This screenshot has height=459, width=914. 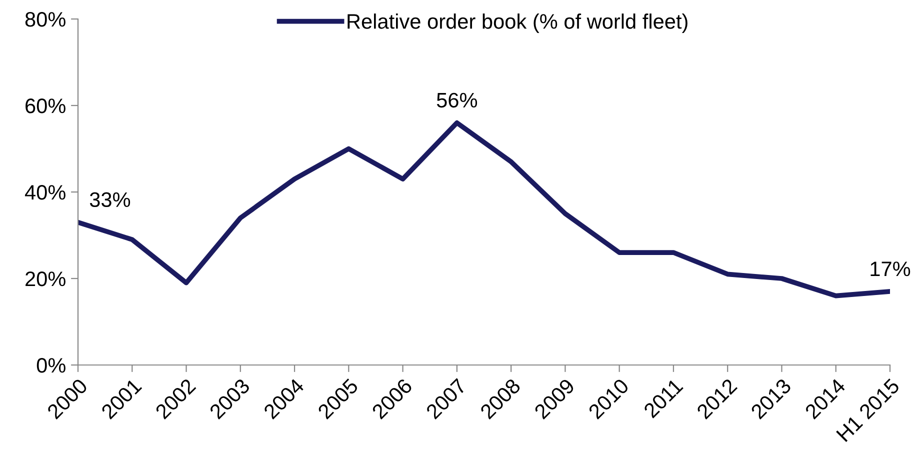 What do you see at coordinates (45, 19) in the screenshot?
I see `y-tick-label: 80%` at bounding box center [45, 19].